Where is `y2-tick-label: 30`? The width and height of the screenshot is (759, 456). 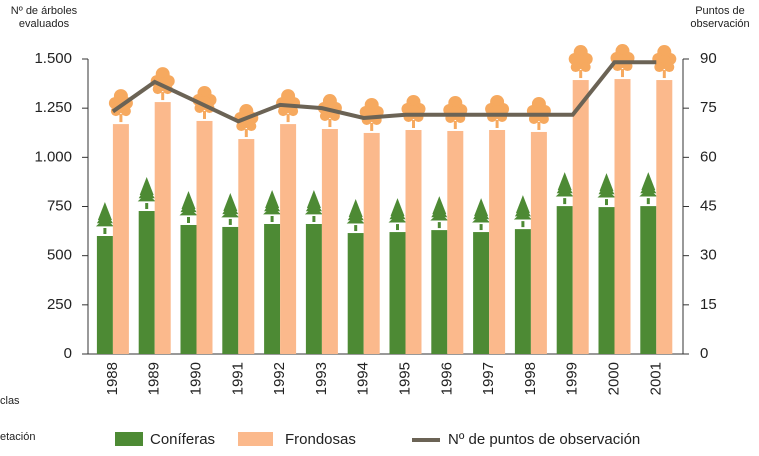
y2-tick-label: 30 is located at coordinates (708, 255).